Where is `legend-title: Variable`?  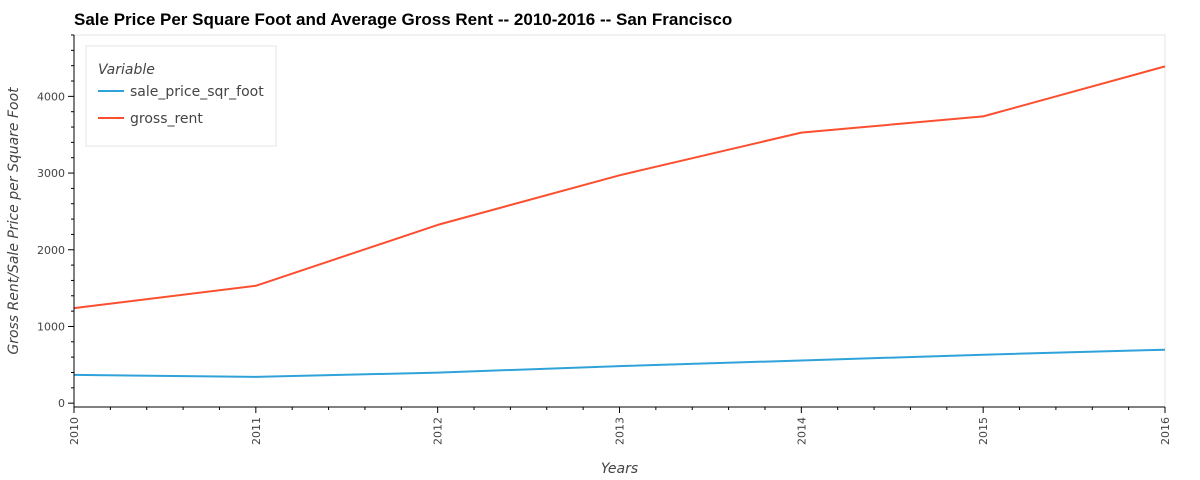 legend-title: Variable is located at coordinates (126, 70).